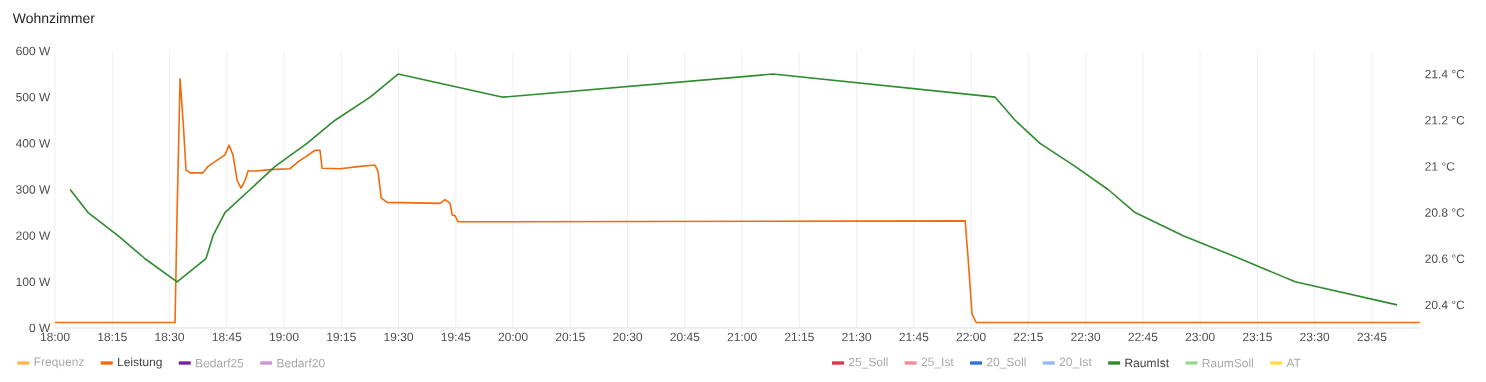  I want to click on legend-label: 25_Ist, so click(937, 363).